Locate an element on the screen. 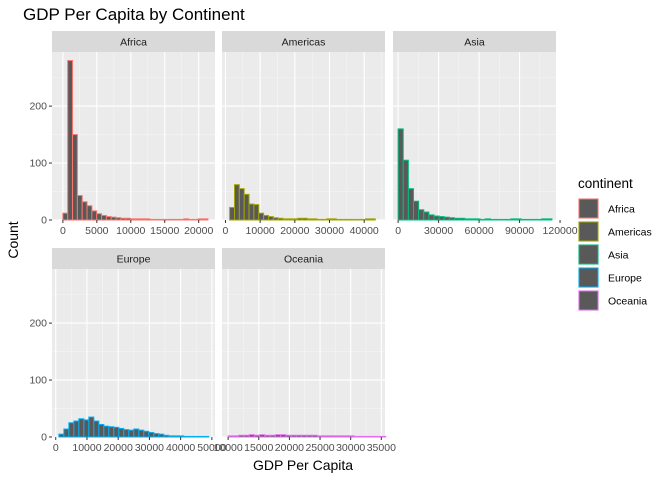 Image resolution: width=672 pixels, height=480 pixels. legend-label-asia: Asia is located at coordinates (618, 256).